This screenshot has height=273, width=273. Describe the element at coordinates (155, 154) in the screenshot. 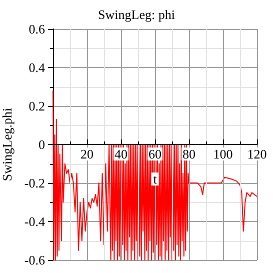

I see `x-tick-label: 60` at that location.